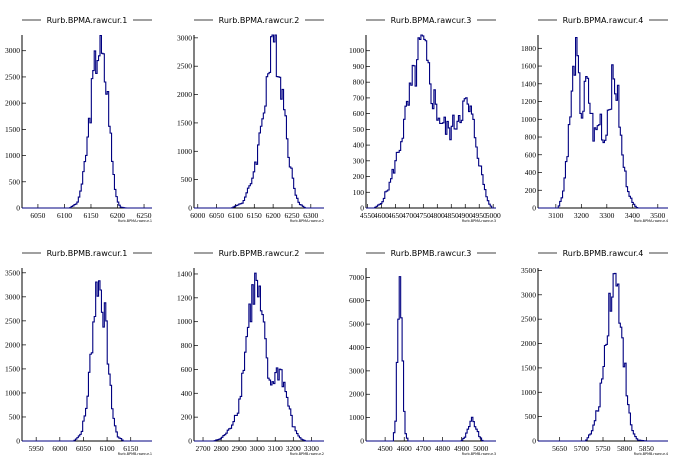 The image size is (696, 472). What do you see at coordinates (259, 20) in the screenshot?
I see `chart-title: Rurb.BPMA.rawcur.2` at bounding box center [259, 20].